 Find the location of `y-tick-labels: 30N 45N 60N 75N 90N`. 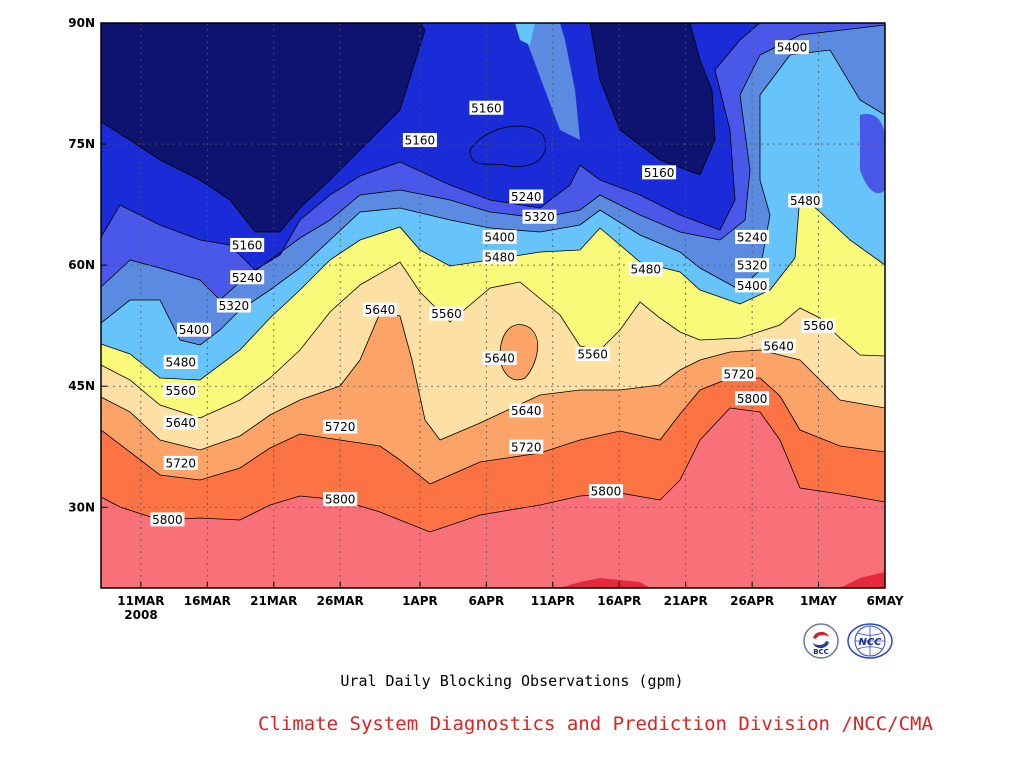

y-tick-labels: 30N 45N 60N 75N 90N is located at coordinates (81, 265).